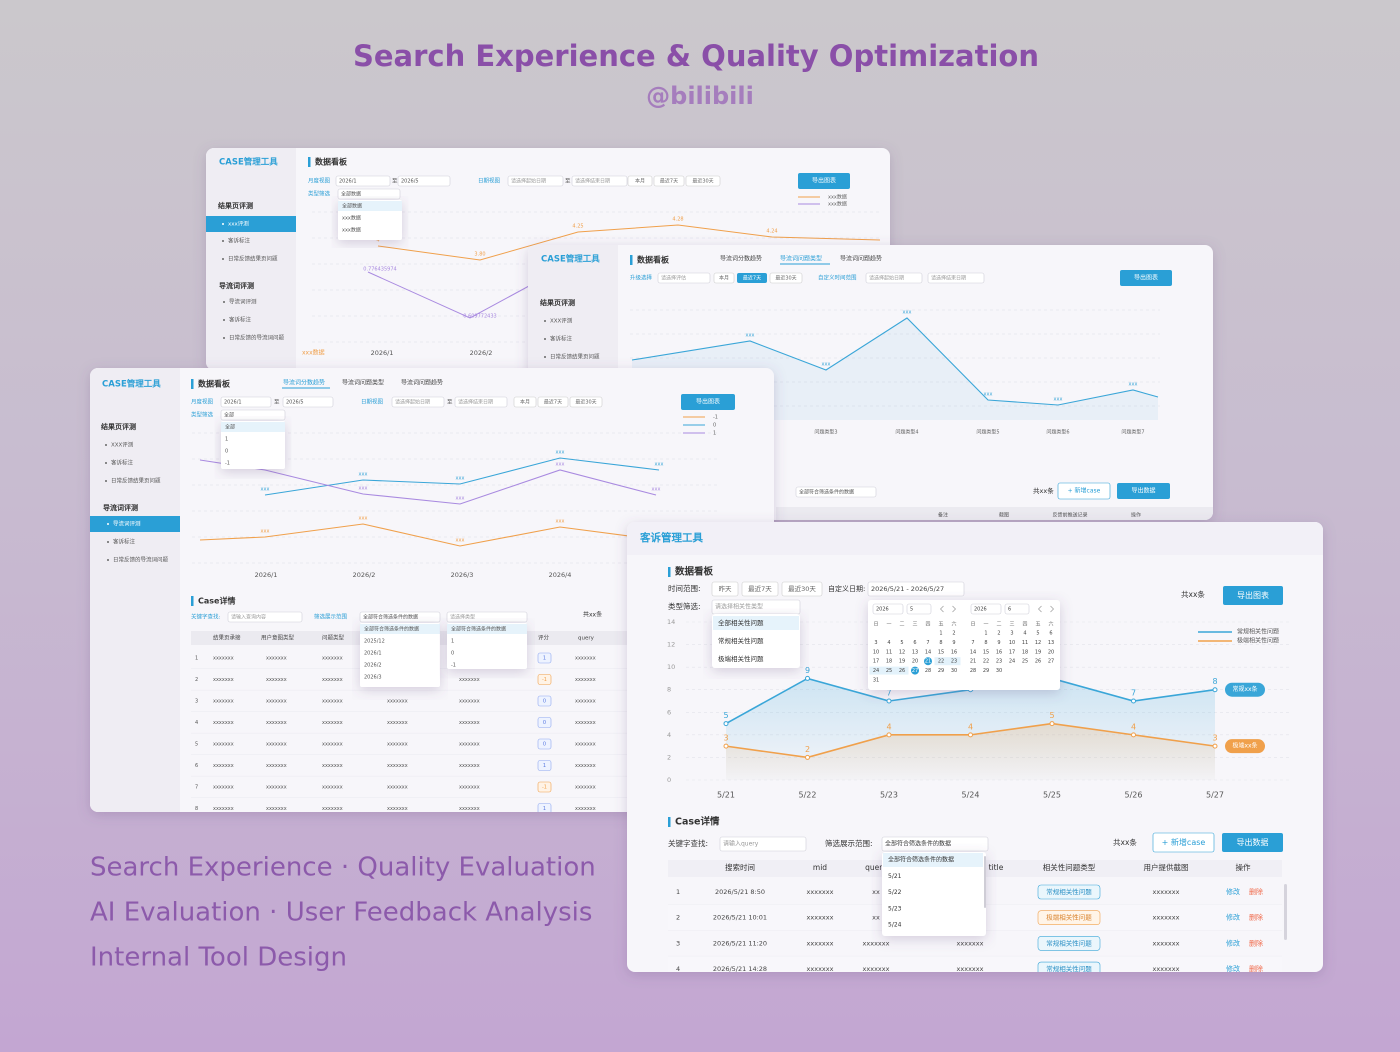 This screenshot has height=1052, width=1400. I want to click on day: 24, so click(1012, 662).